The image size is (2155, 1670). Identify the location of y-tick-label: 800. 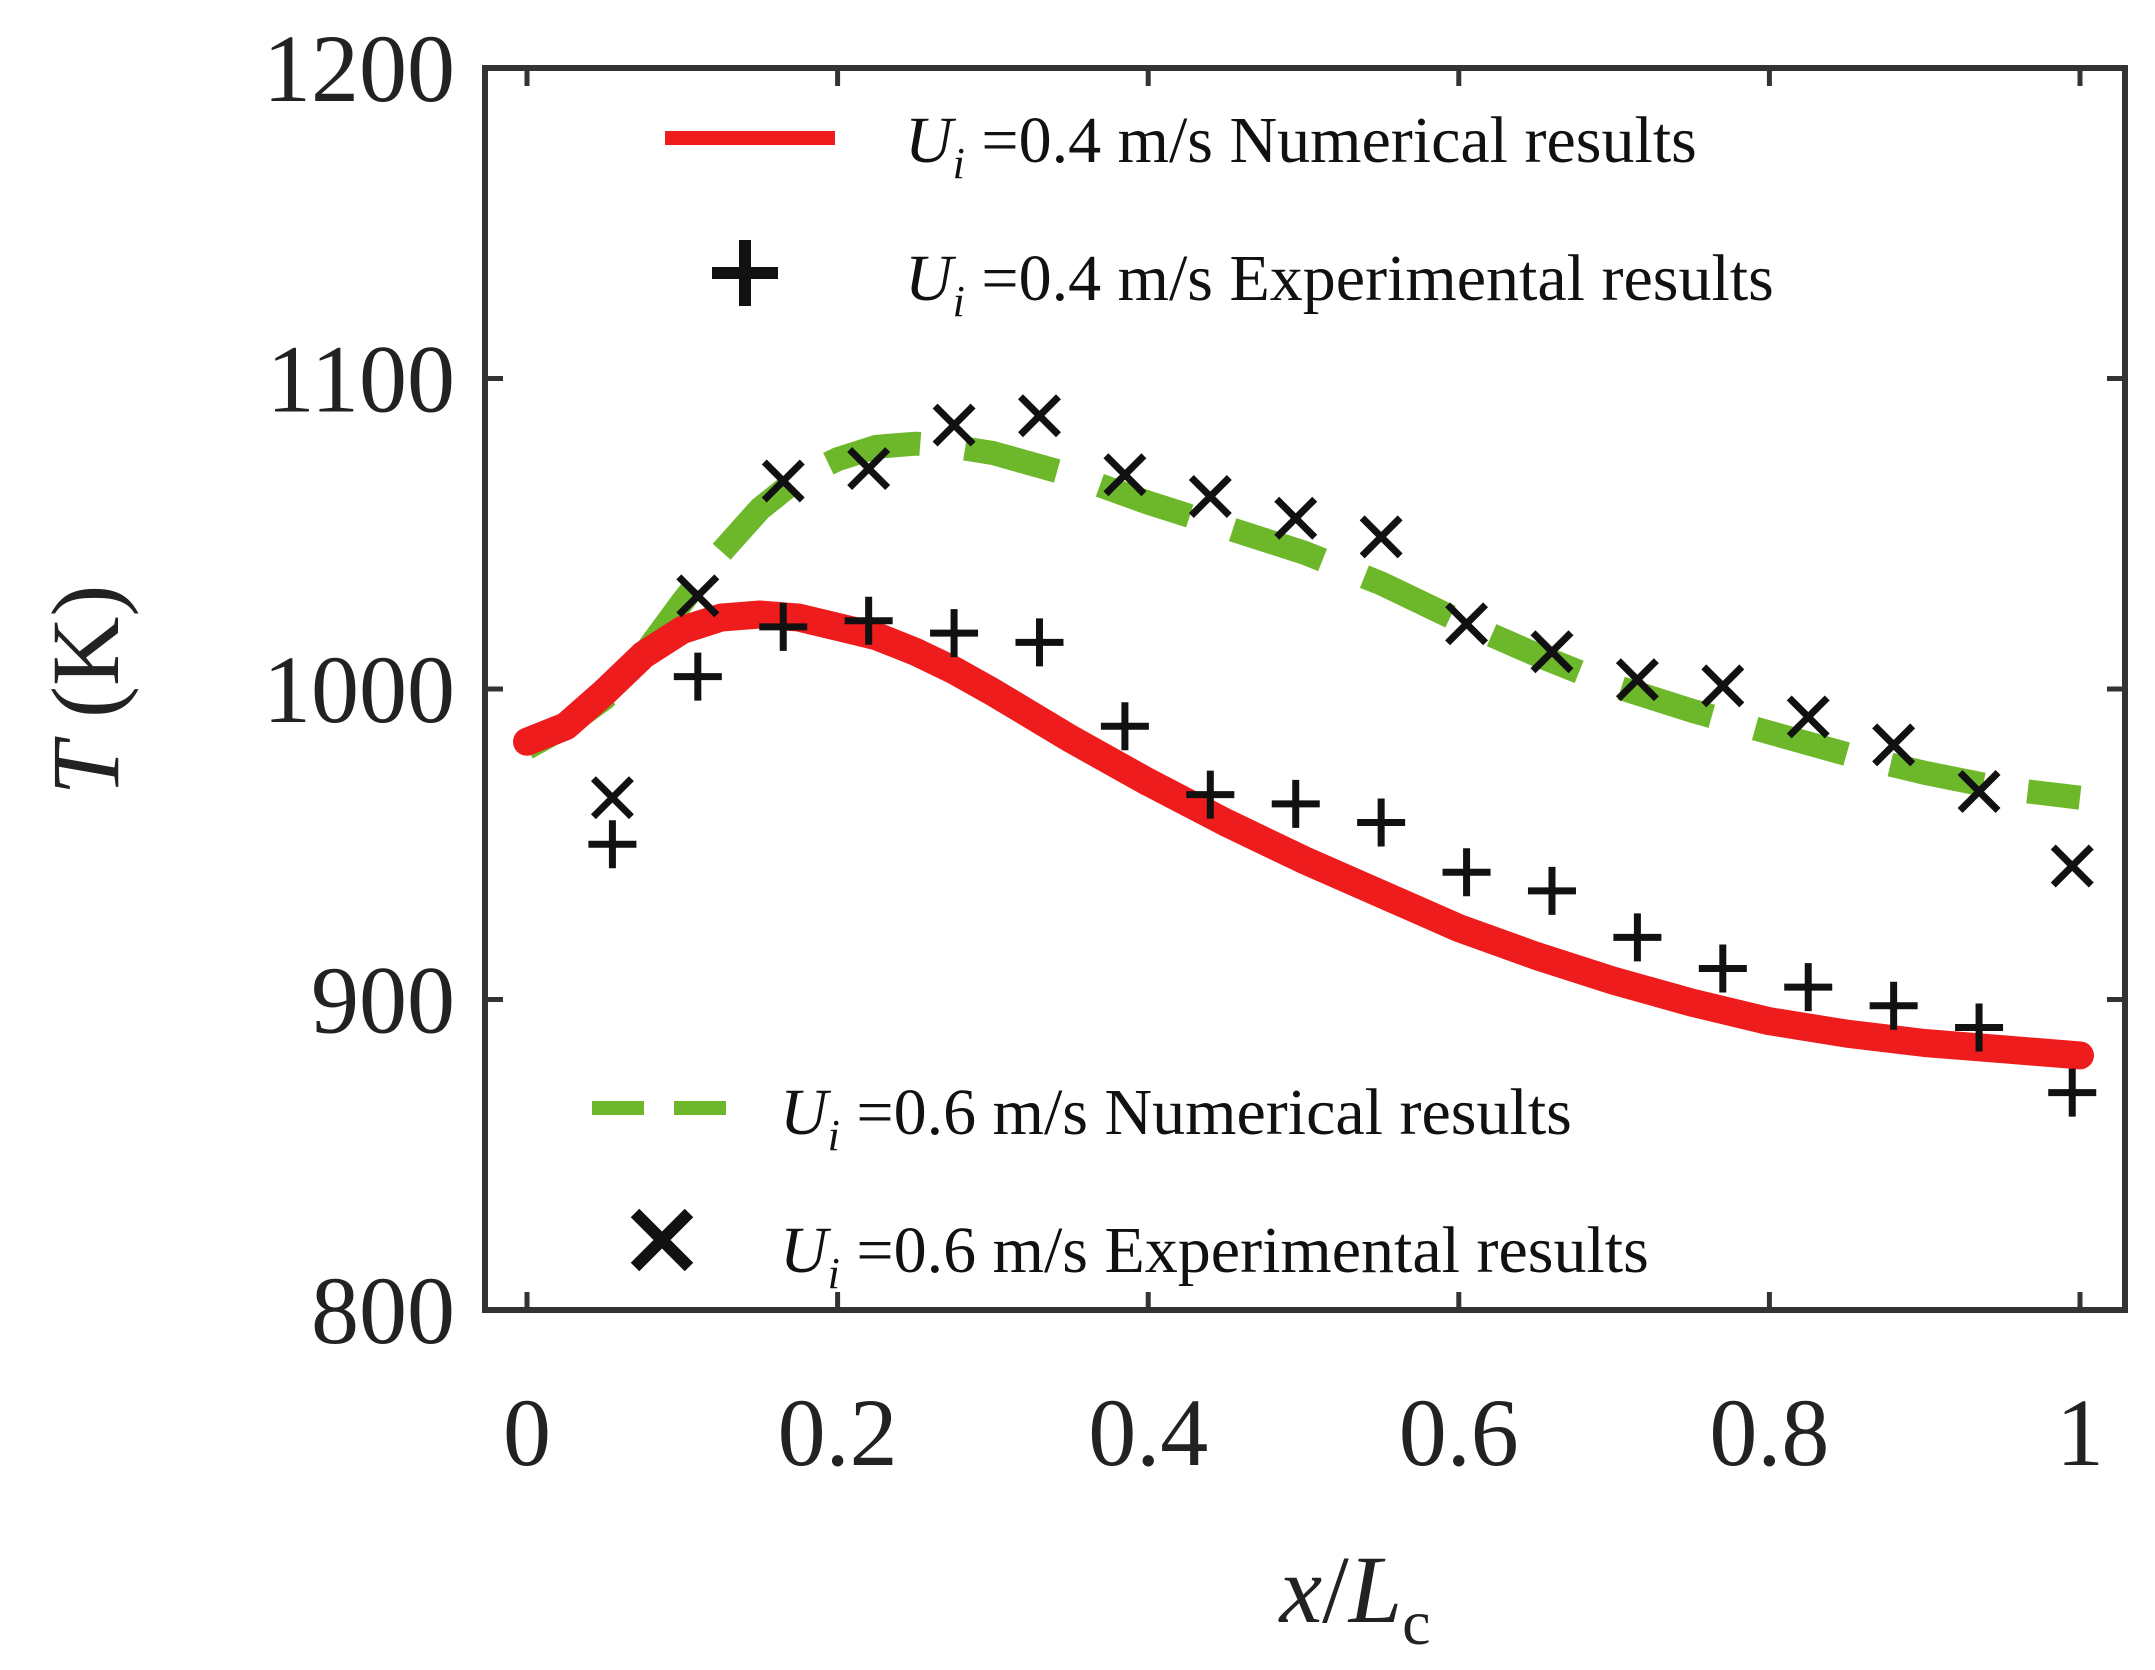
(383, 1310).